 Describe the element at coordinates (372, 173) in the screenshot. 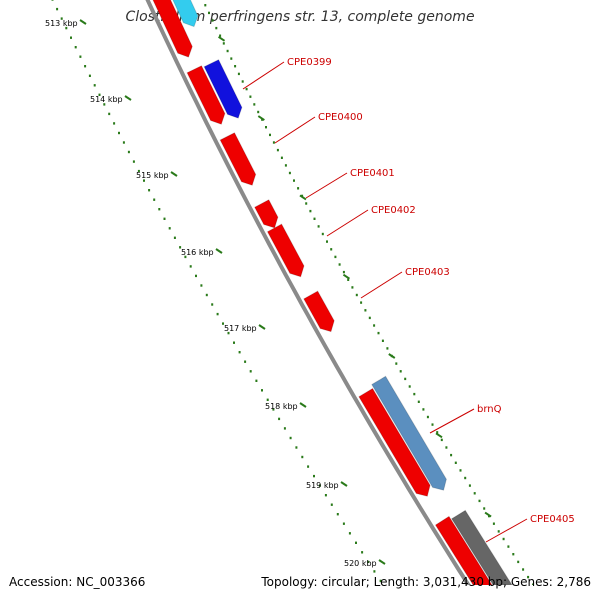

I see `gene-label: CPE0401` at that location.